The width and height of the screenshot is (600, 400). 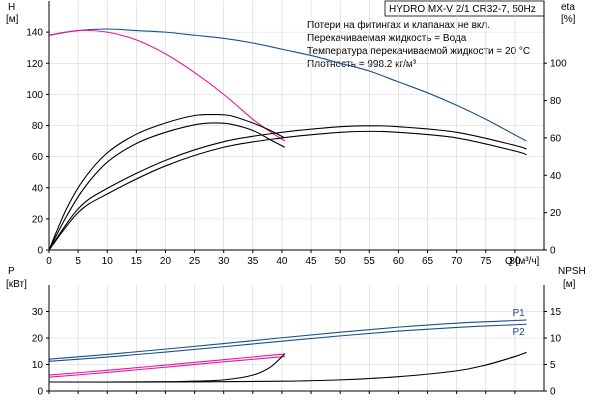 What do you see at coordinates (38, 188) in the screenshot?
I see `top-left-tick-label: 40` at bounding box center [38, 188].